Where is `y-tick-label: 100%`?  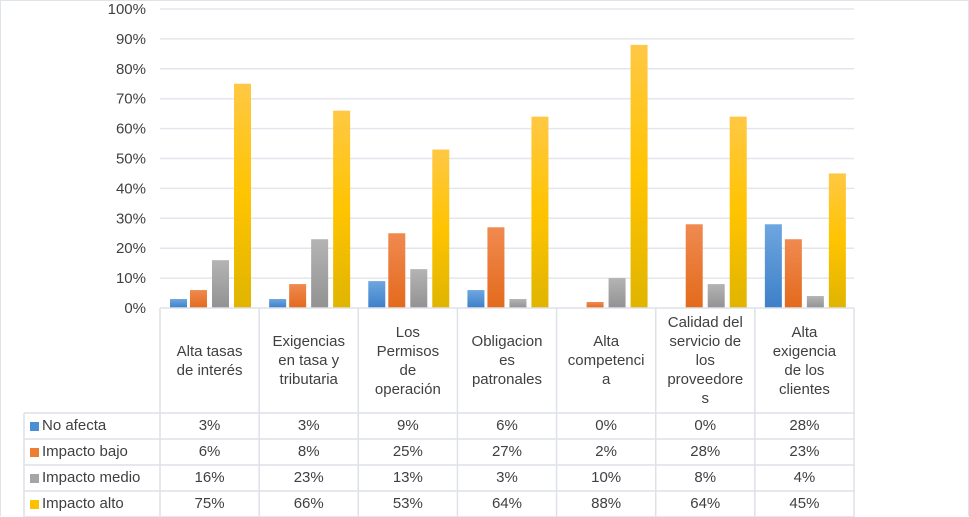
y-tick-label: 100% is located at coordinates (127, 9).